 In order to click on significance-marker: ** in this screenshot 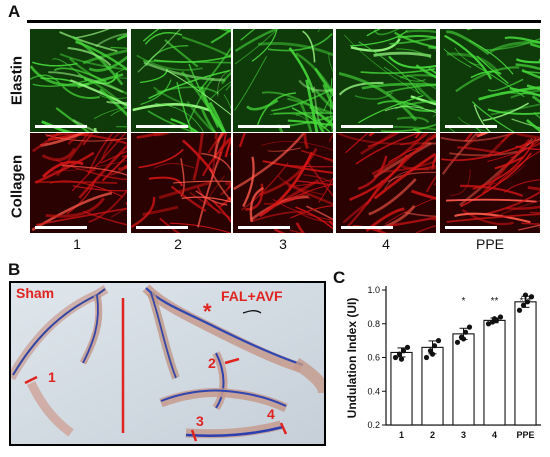, I will do `click(495, 301)`.